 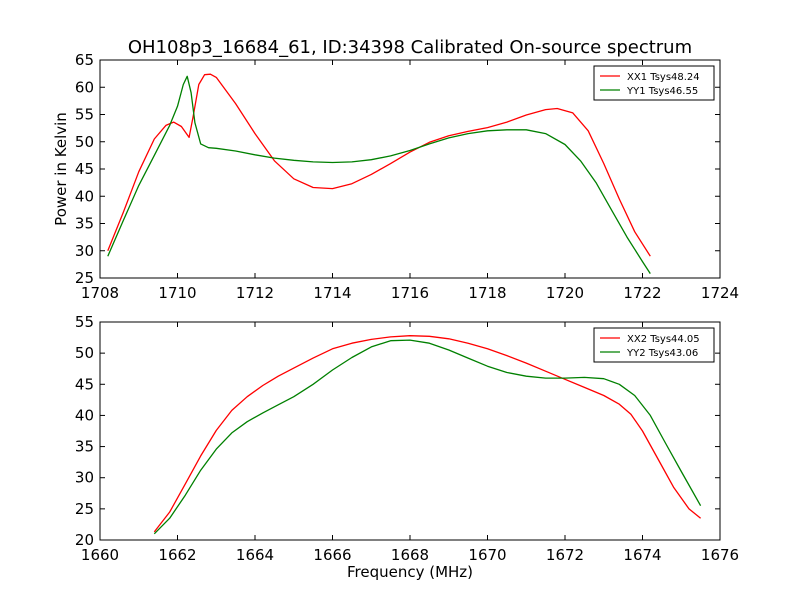 What do you see at coordinates (720, 555) in the screenshot?
I see `x-tick-label: 1676` at bounding box center [720, 555].